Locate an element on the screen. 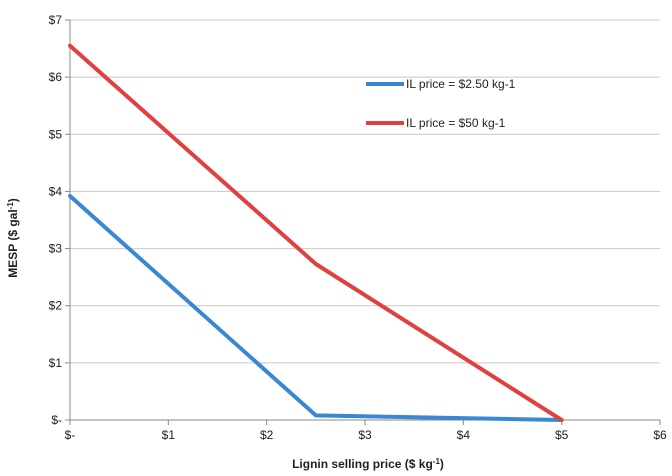  legend-label-red: IL price = $50 kg-1 is located at coordinates (456, 123).